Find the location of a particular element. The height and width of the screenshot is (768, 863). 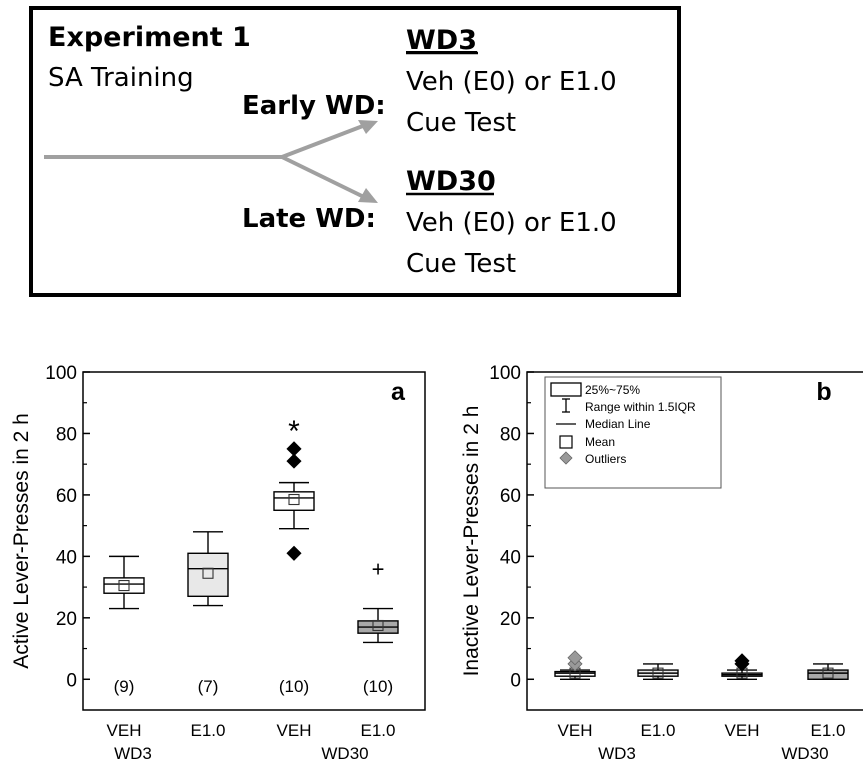

wd30-heading: WD30 is located at coordinates (451, 181).